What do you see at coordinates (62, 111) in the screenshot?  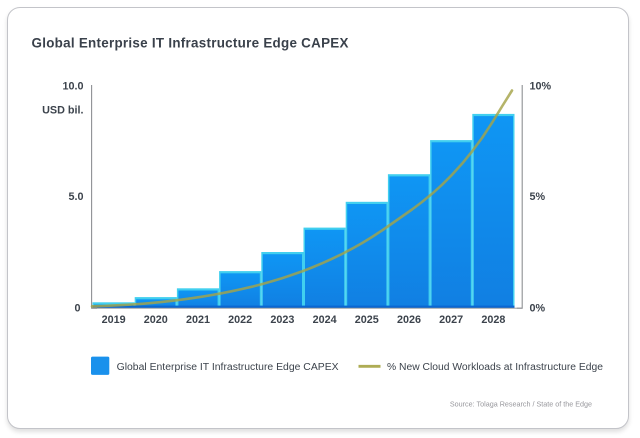 I see `svg-text: USD bil.` at bounding box center [62, 111].